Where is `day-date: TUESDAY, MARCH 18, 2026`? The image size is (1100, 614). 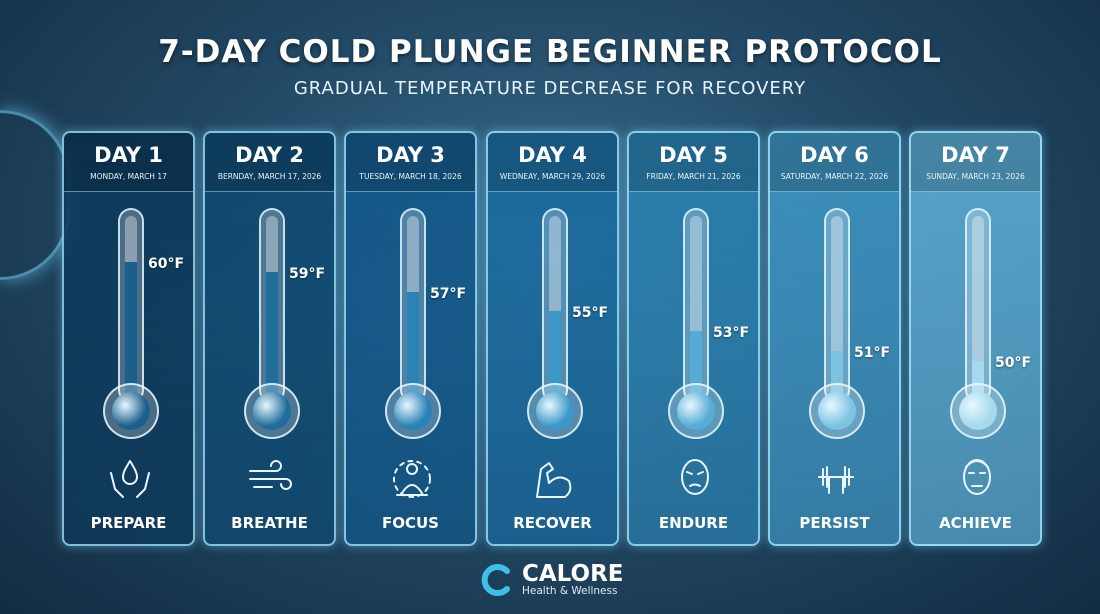
day-date: TUESDAY, MARCH 18, 2026 is located at coordinates (410, 176).